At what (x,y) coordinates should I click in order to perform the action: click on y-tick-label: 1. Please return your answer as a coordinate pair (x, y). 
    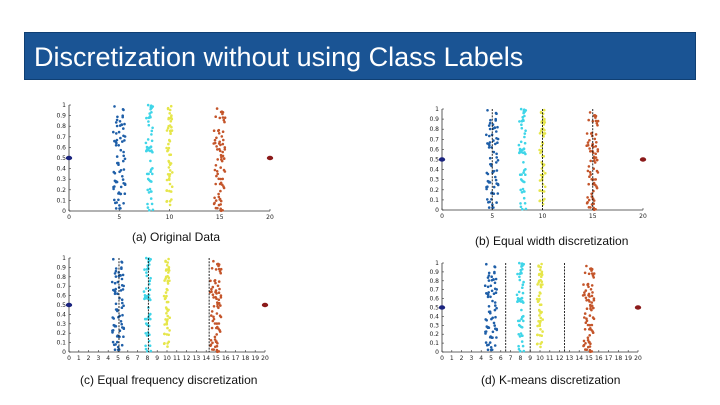
    Looking at the image, I should click on (437, 263).